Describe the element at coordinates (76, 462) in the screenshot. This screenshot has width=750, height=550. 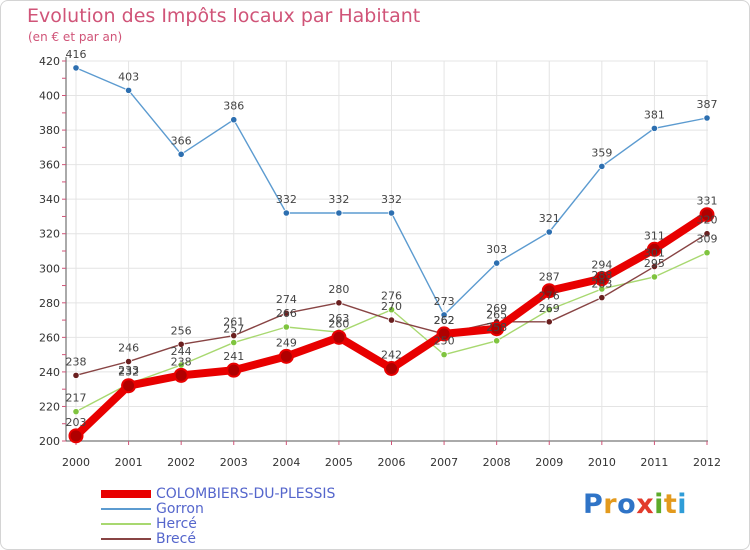
I see `x-tick-label: 2000` at that location.